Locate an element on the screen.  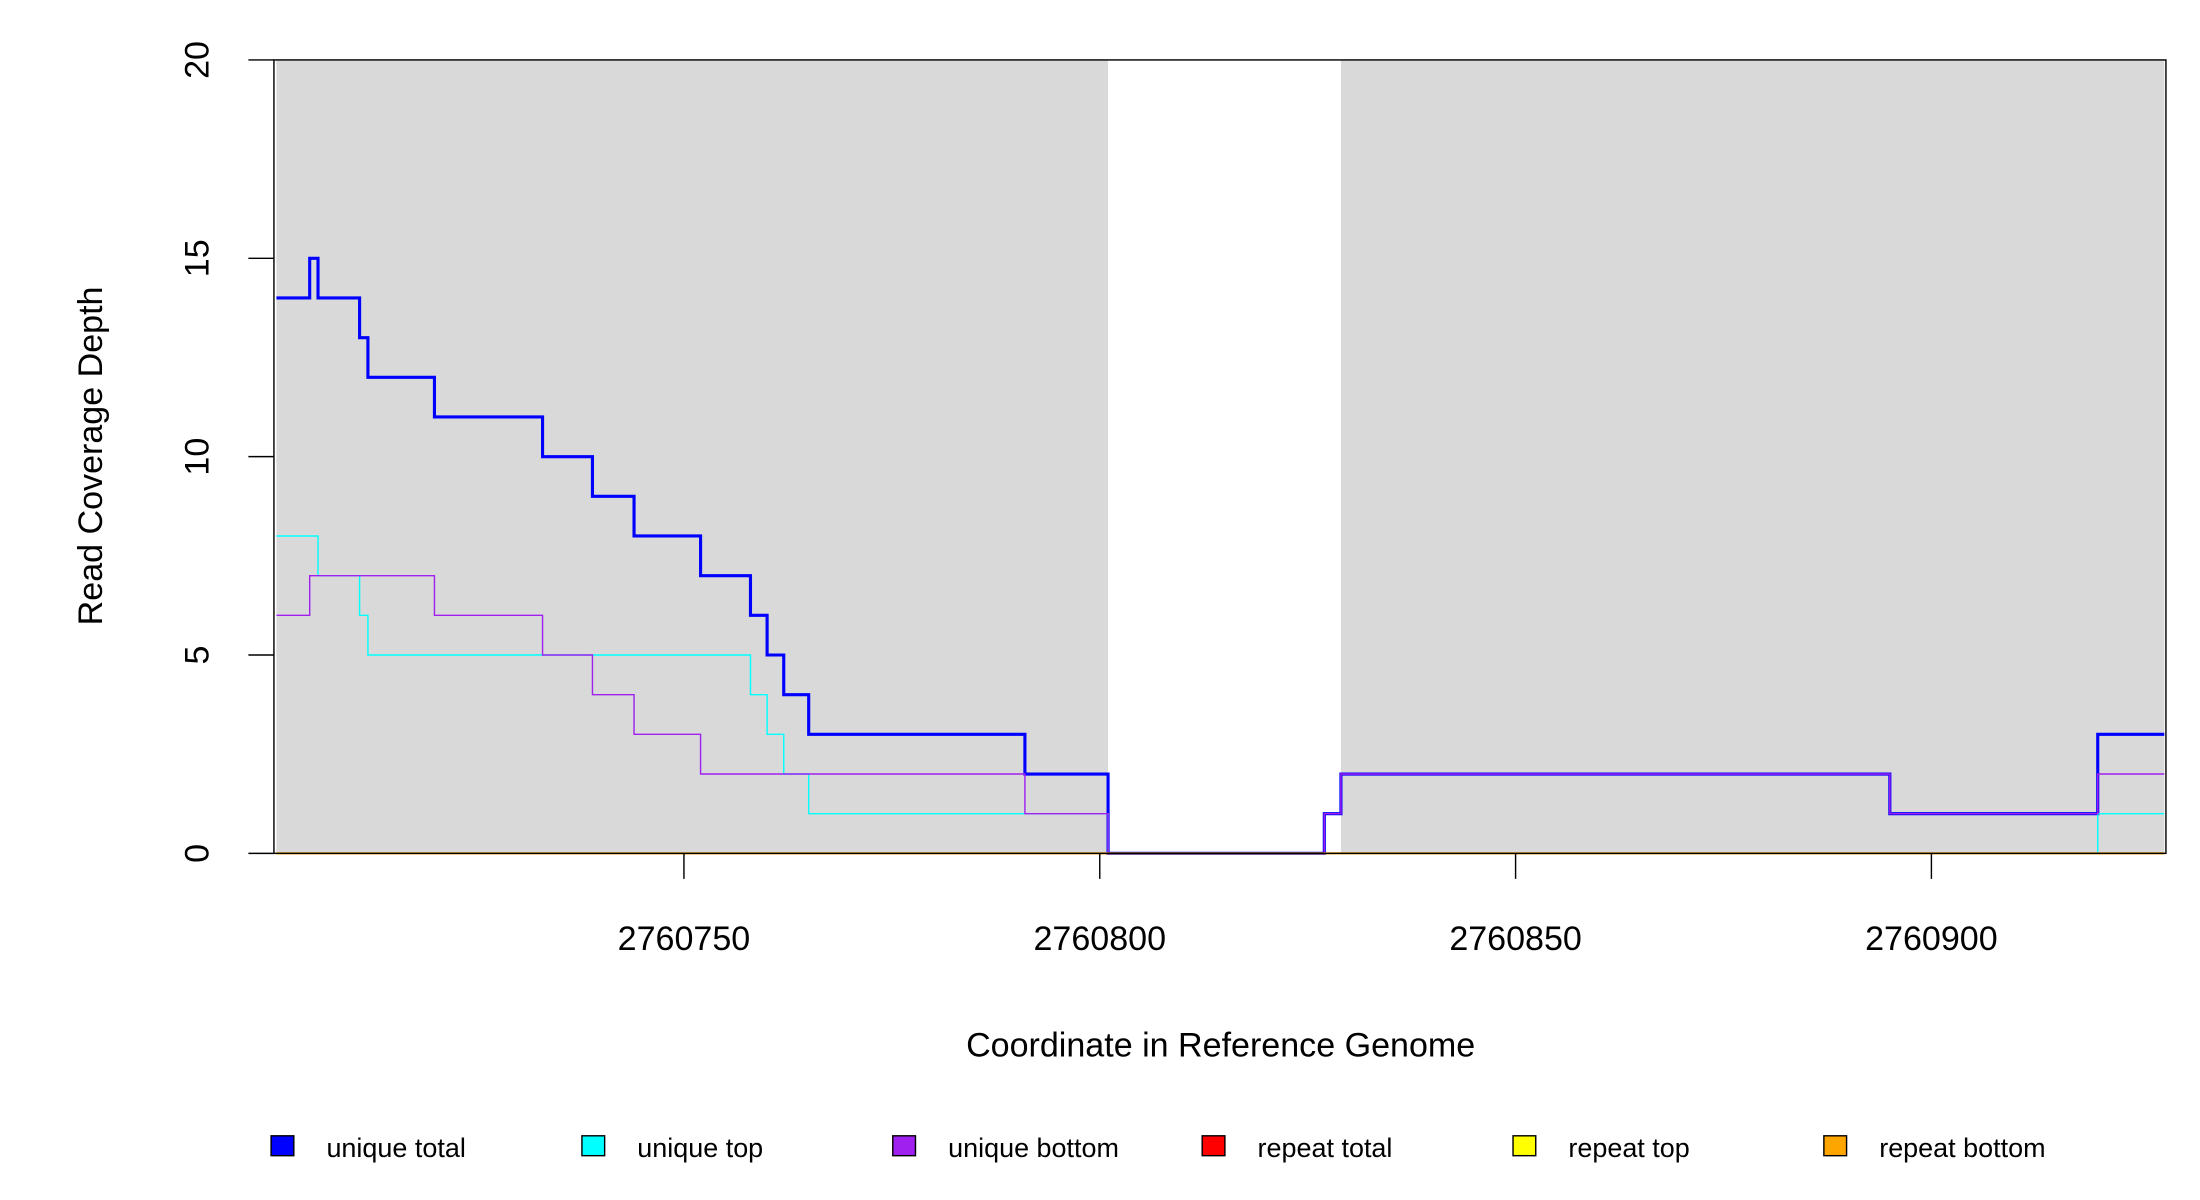
y-tick-label: 20 is located at coordinates (198, 60).